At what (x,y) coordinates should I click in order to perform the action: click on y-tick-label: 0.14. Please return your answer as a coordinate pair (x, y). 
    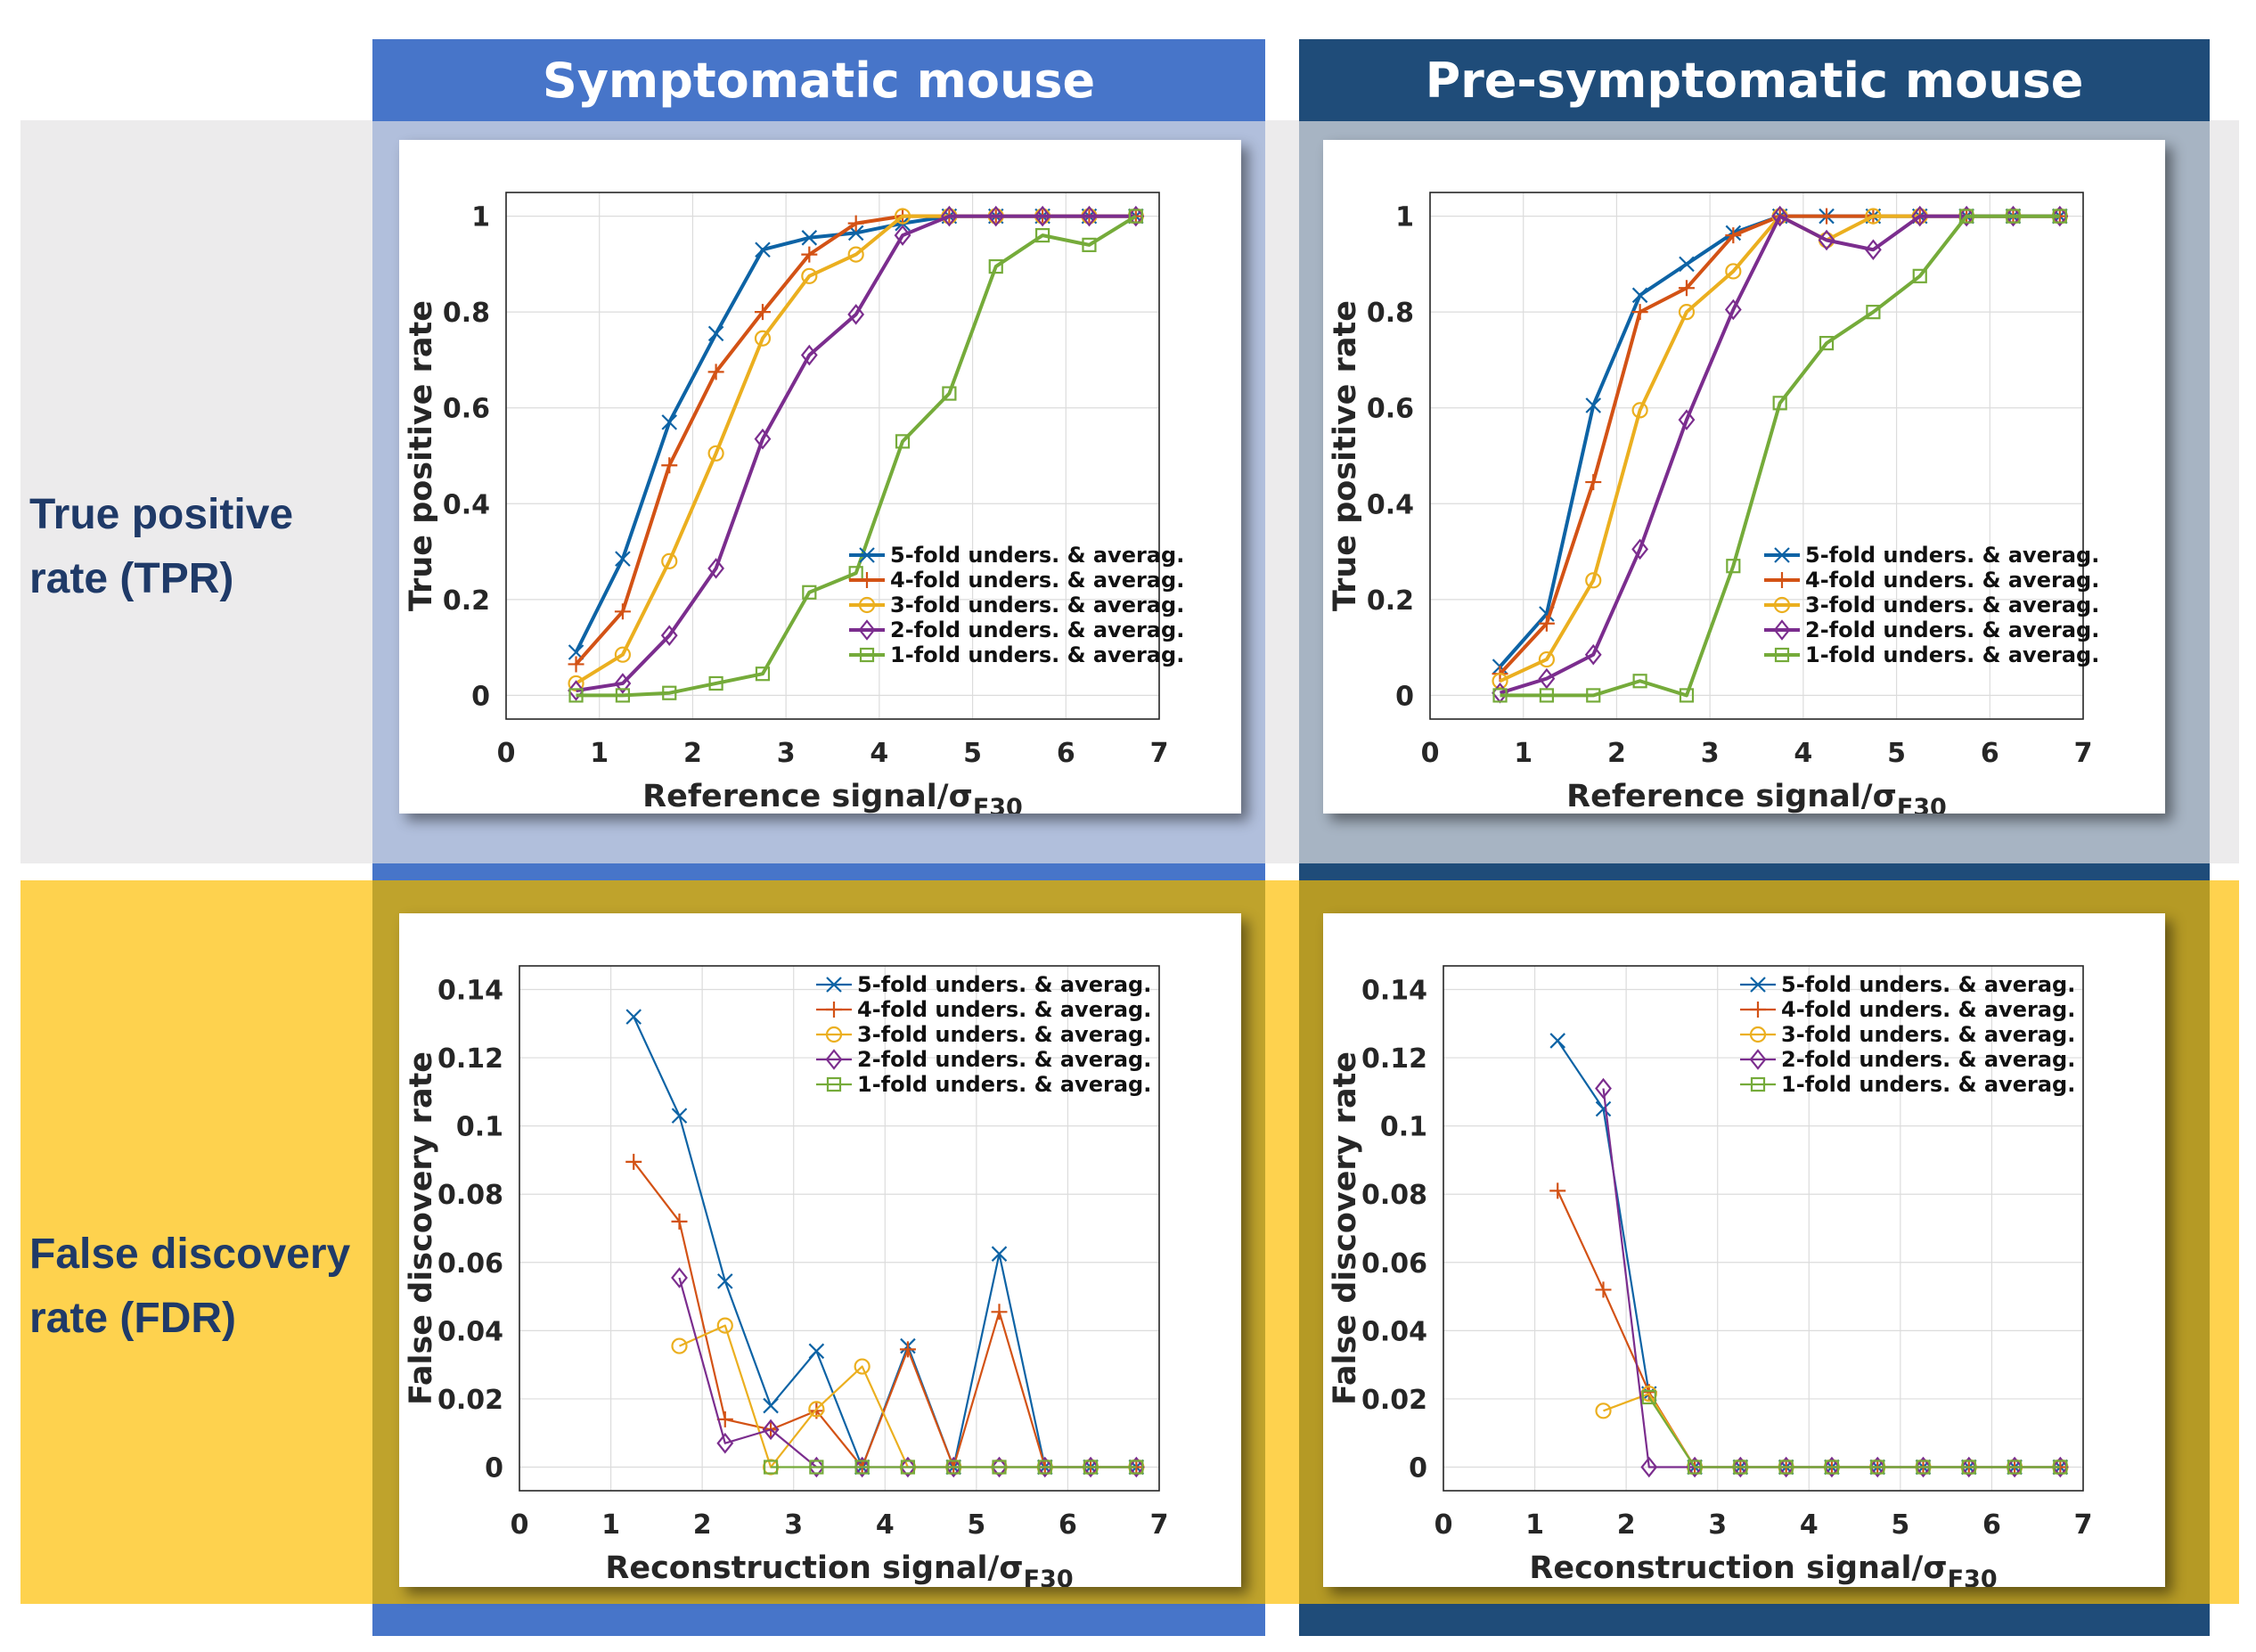
    Looking at the image, I should click on (470, 991).